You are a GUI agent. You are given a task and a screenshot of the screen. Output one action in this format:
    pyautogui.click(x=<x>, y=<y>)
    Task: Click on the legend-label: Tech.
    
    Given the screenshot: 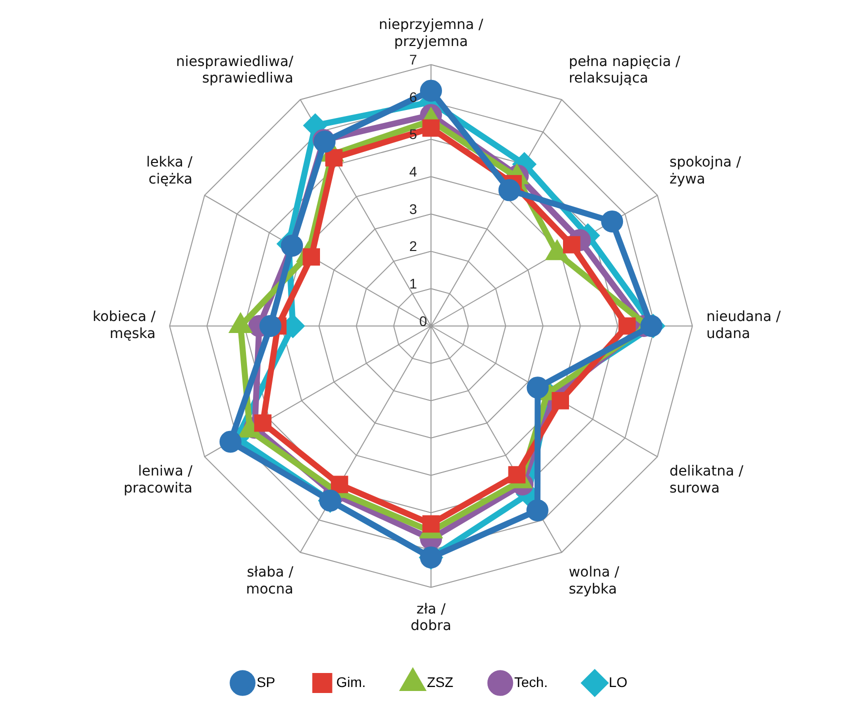 What is the action you would take?
    pyautogui.click(x=531, y=682)
    